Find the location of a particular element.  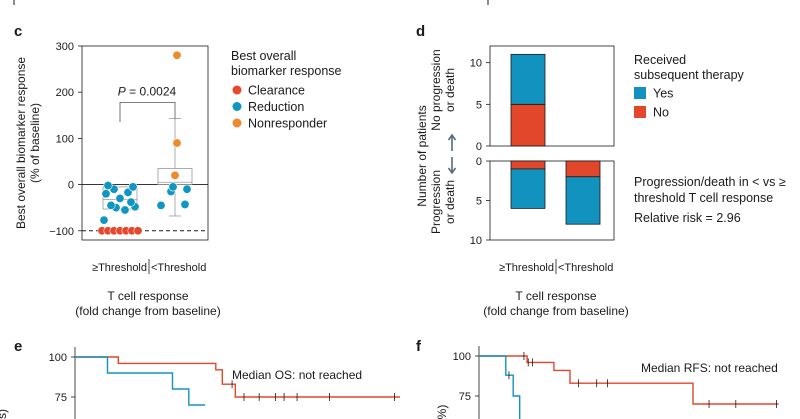

panel-letter-c: c is located at coordinates (18, 31).